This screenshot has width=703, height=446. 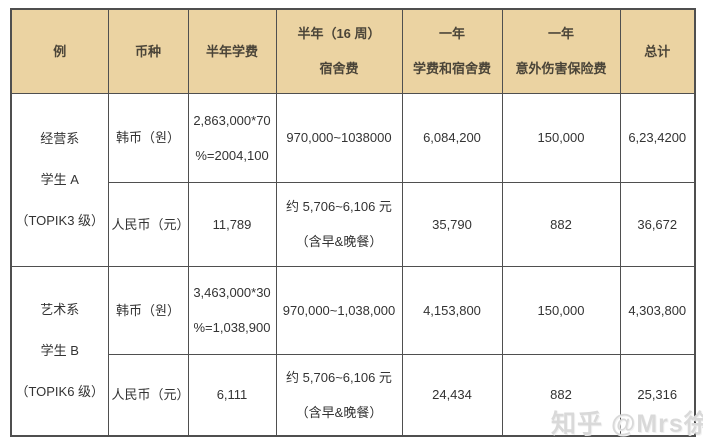 What do you see at coordinates (232, 51) in the screenshot?
I see `header-half-year-tuition: 半年学费` at bounding box center [232, 51].